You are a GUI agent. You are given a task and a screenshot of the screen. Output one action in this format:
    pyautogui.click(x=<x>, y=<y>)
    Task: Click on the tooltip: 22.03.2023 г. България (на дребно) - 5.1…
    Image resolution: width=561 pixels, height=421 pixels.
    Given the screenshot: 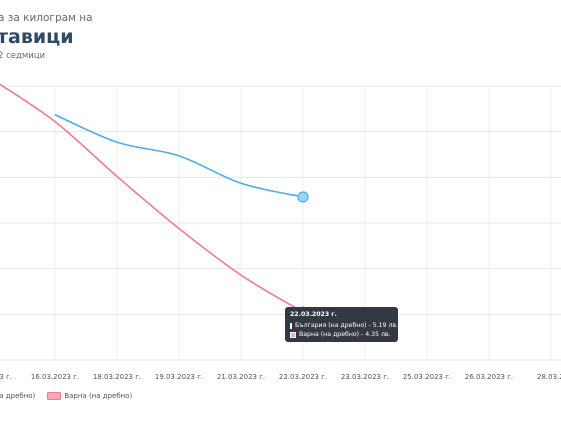 What is the action you would take?
    pyautogui.click(x=341, y=324)
    